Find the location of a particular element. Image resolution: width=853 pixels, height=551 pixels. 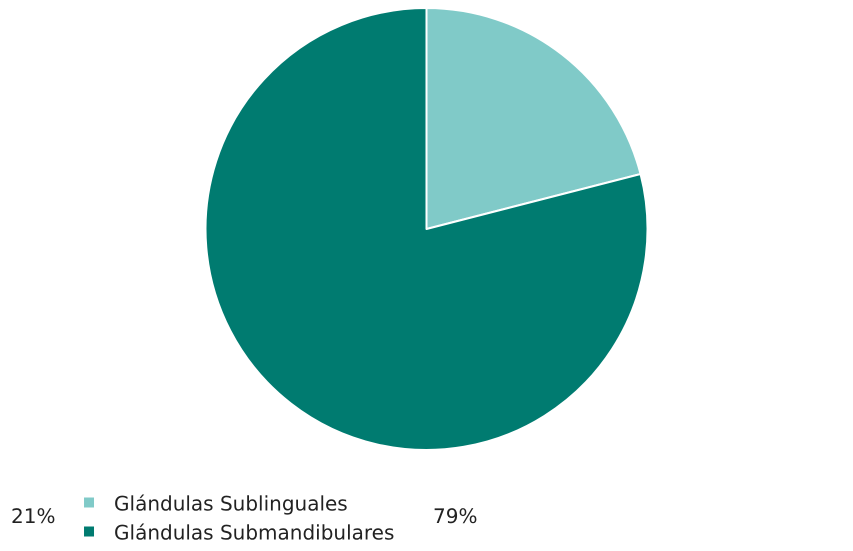

data-label: 21% is located at coordinates (33, 516).